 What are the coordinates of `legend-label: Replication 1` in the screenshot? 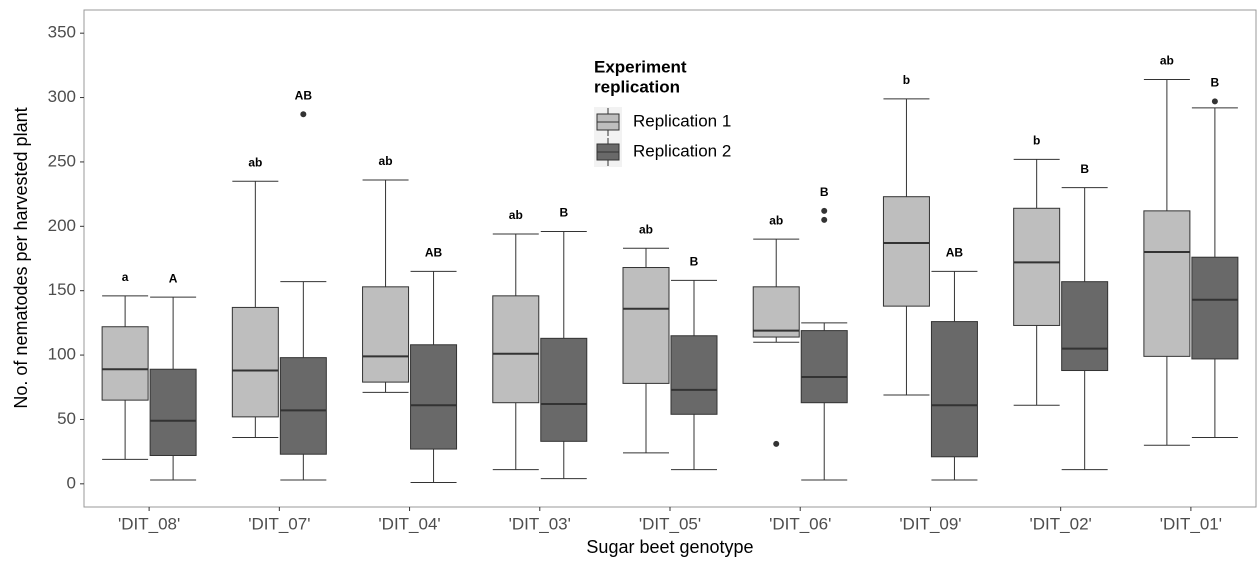 It's located at (682, 120).